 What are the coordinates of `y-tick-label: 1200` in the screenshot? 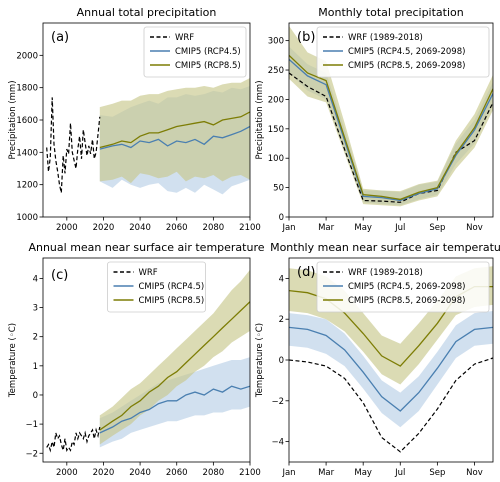 It's located at (27, 186).